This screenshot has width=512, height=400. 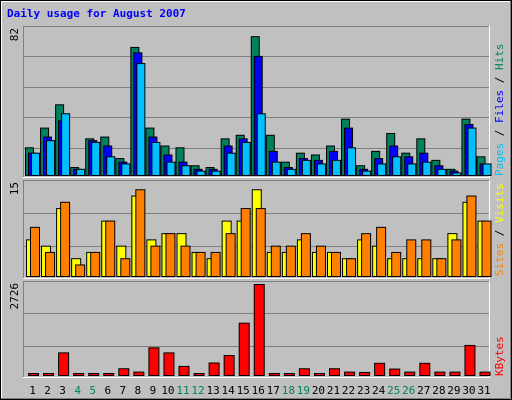 What do you see at coordinates (243, 390) in the screenshot?
I see `day-label: 15` at bounding box center [243, 390].